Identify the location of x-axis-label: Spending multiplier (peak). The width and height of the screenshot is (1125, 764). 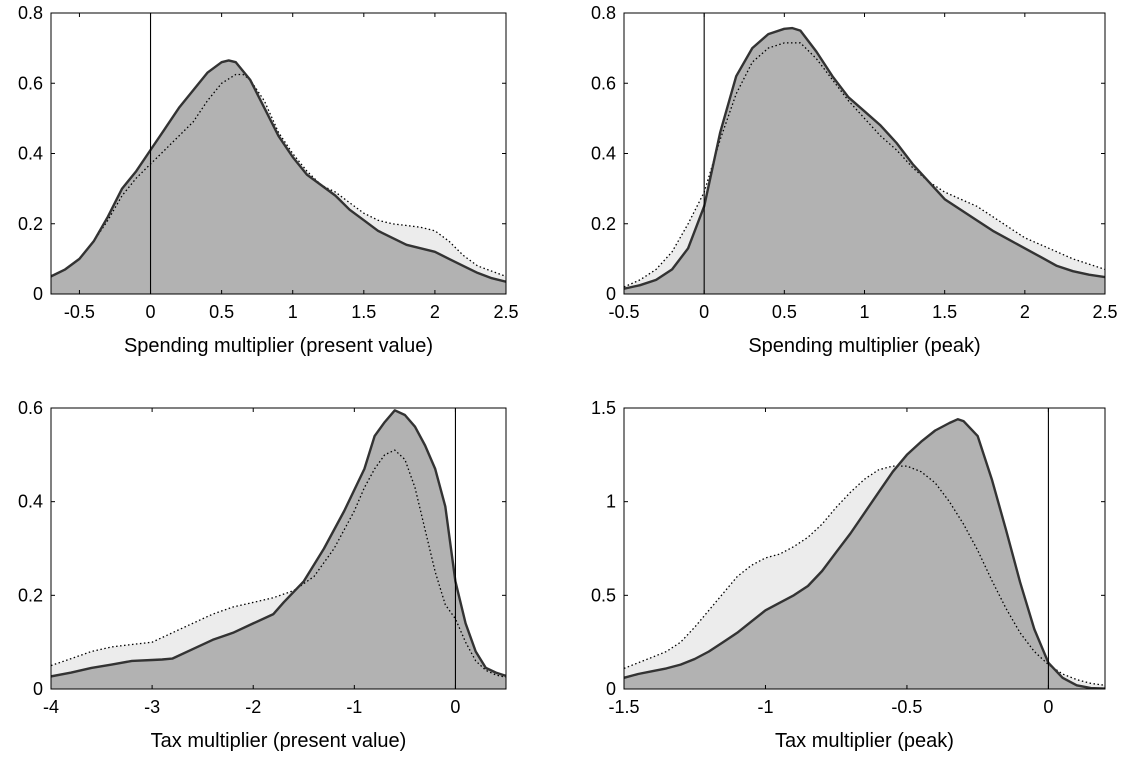
(864, 346).